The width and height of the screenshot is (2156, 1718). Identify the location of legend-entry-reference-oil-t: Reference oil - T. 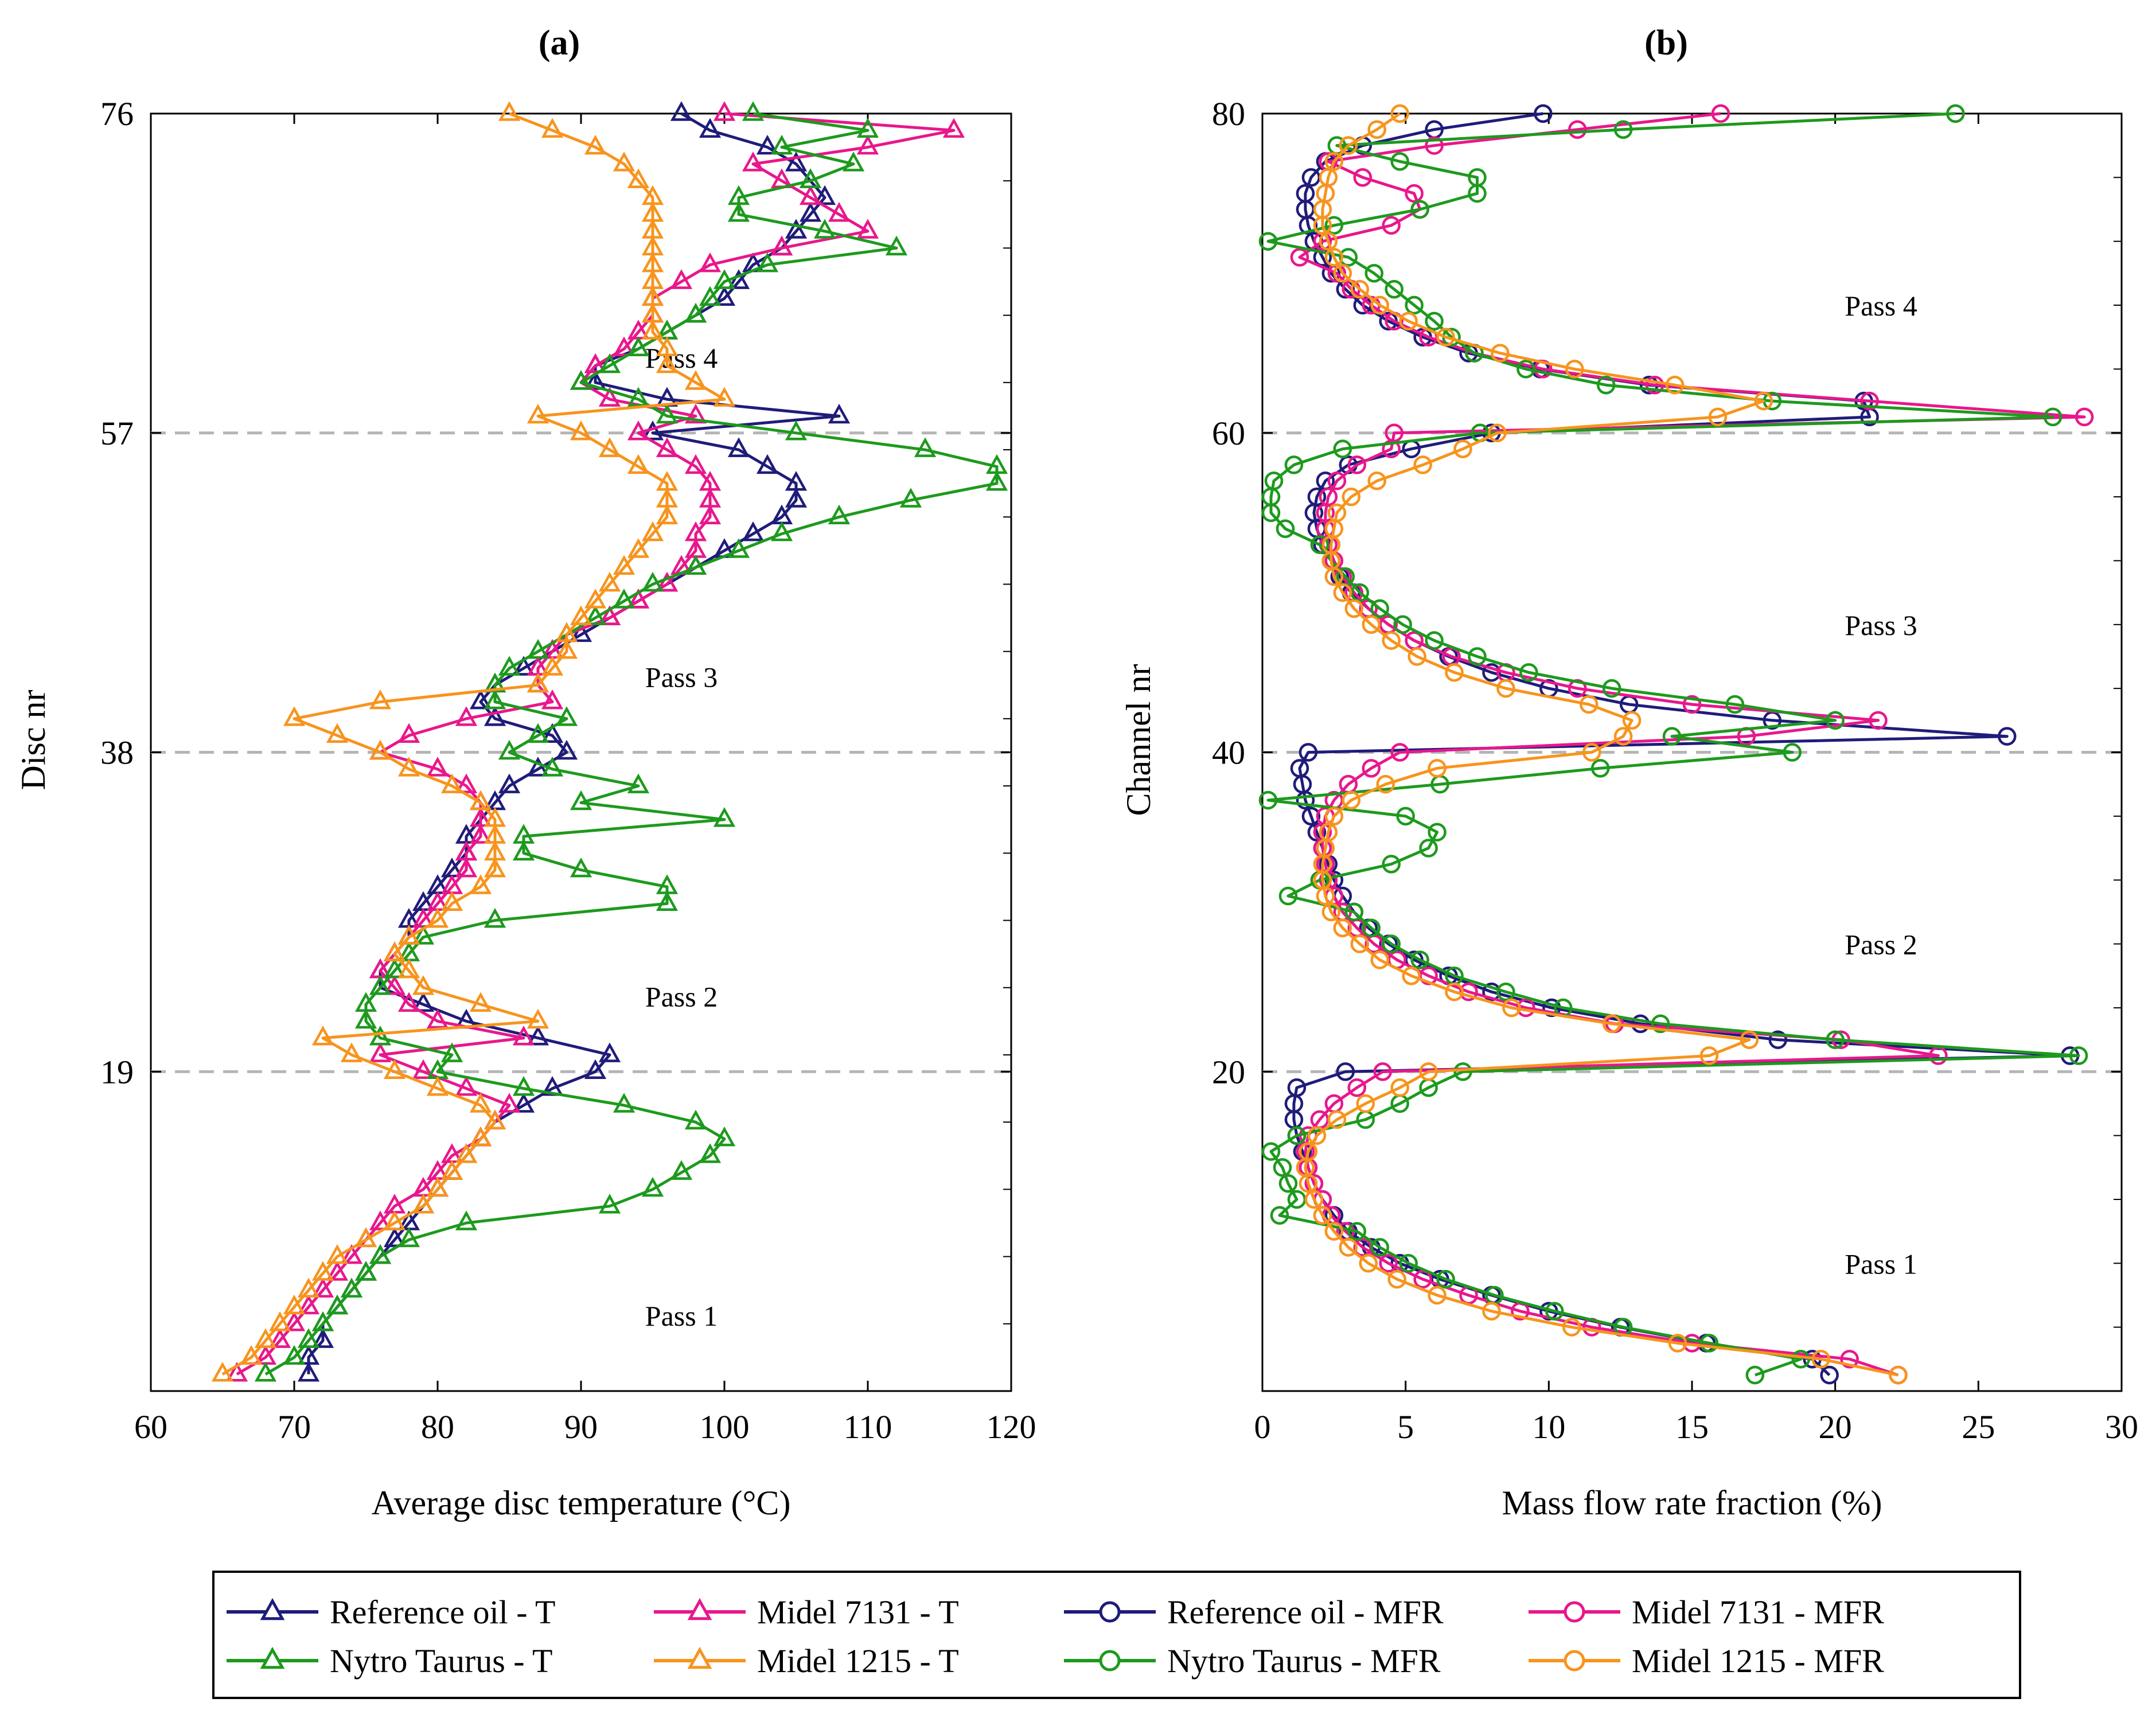
(391, 1612).